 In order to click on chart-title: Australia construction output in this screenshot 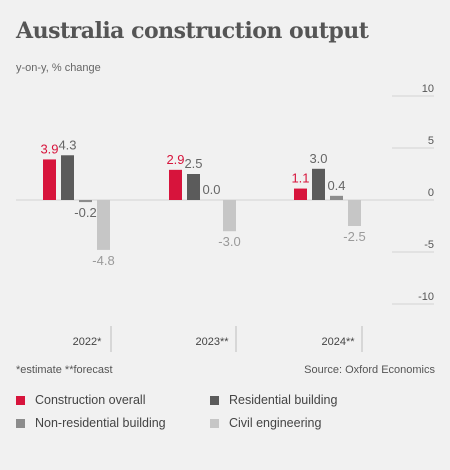, I will do `click(192, 31)`.